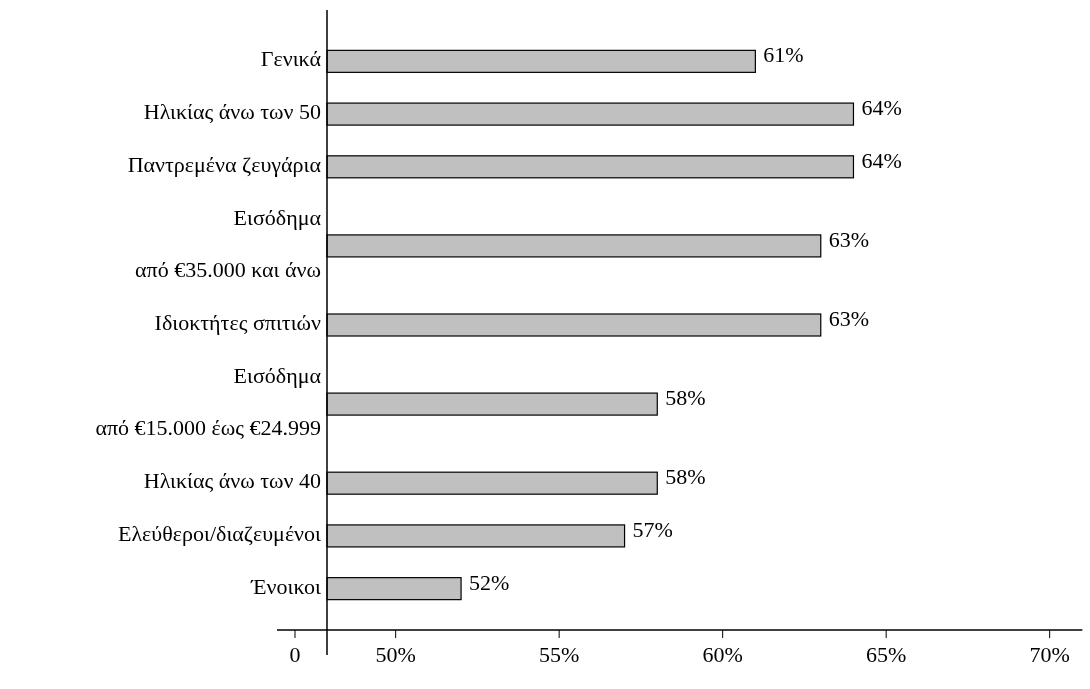 The width and height of the screenshot is (1090, 689). Describe the element at coordinates (652, 529) in the screenshot. I see `data-label: 57%` at that location.